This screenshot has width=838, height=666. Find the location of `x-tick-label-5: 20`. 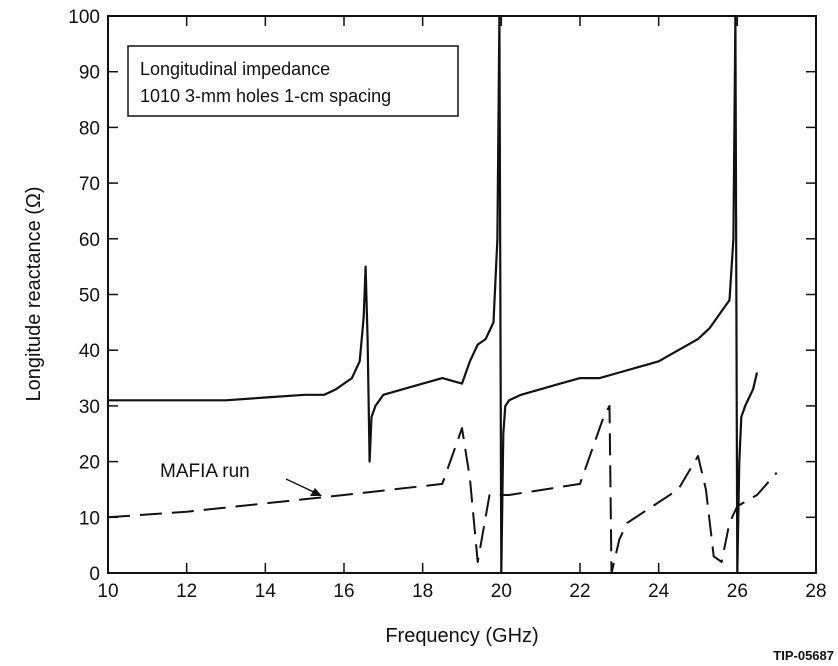

x-tick-label-5: 20 is located at coordinates (501, 591).